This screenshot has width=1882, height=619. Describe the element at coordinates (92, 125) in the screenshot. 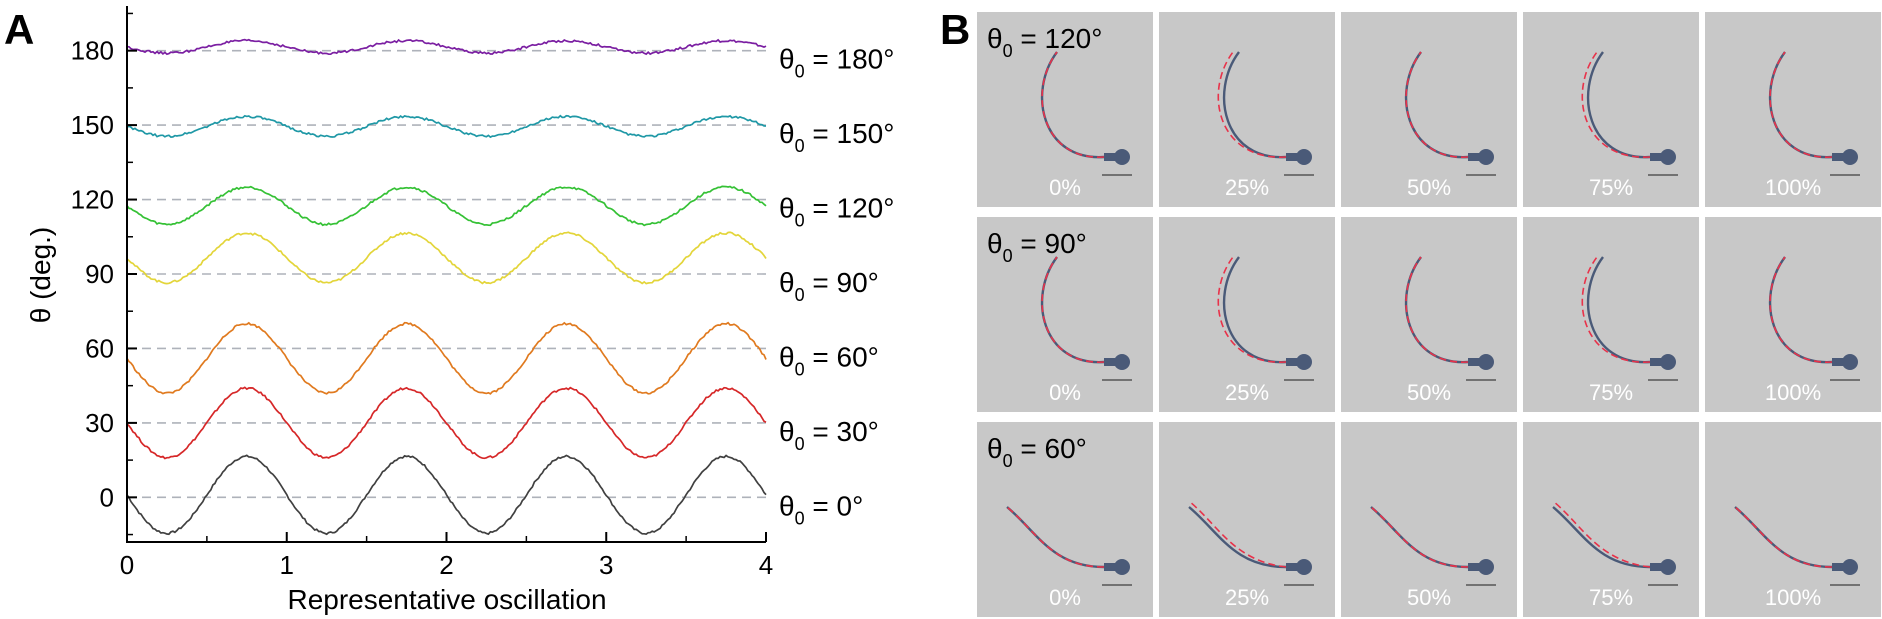

I see `y-tick-label-150: 150` at that location.